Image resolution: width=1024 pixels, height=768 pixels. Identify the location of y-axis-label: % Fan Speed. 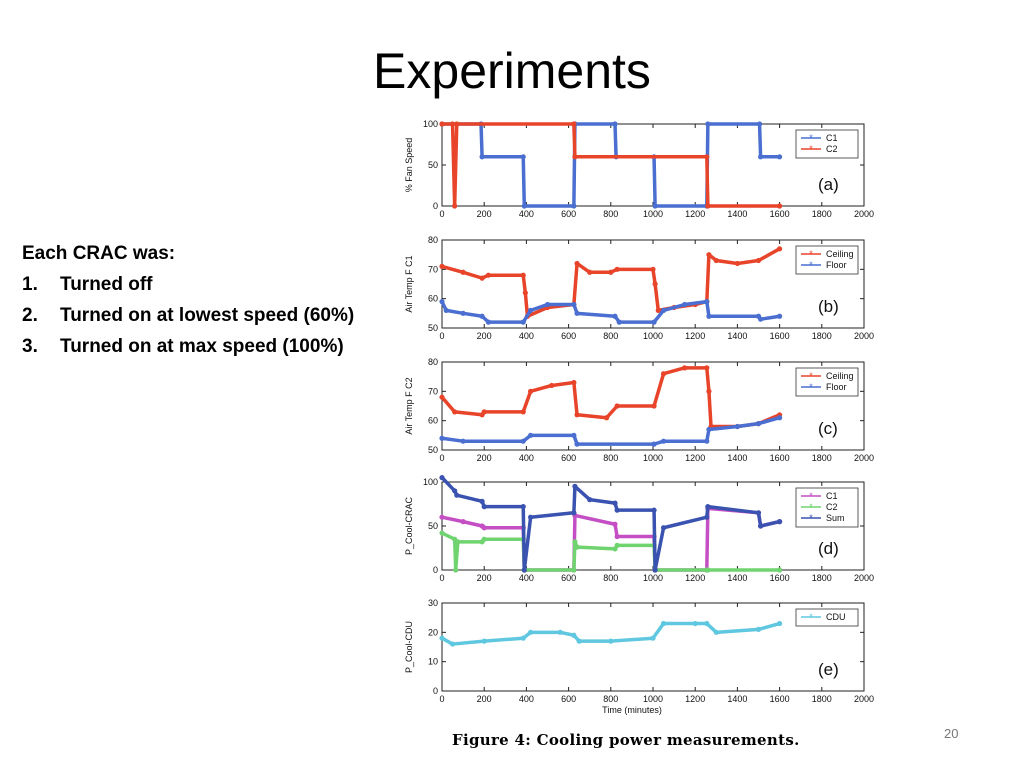
(409, 165).